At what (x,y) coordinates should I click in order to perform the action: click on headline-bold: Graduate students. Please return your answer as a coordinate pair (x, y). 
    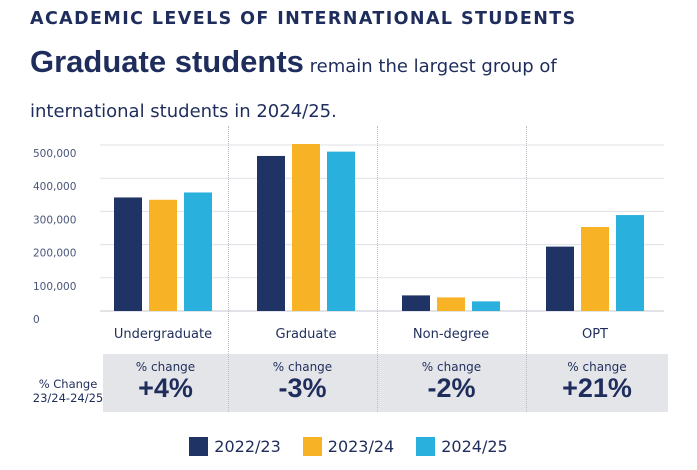
    Looking at the image, I should click on (167, 61).